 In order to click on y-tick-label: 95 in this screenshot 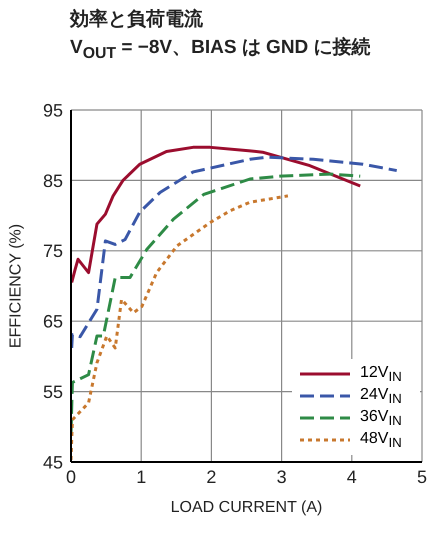, I will do `click(52, 110)`.